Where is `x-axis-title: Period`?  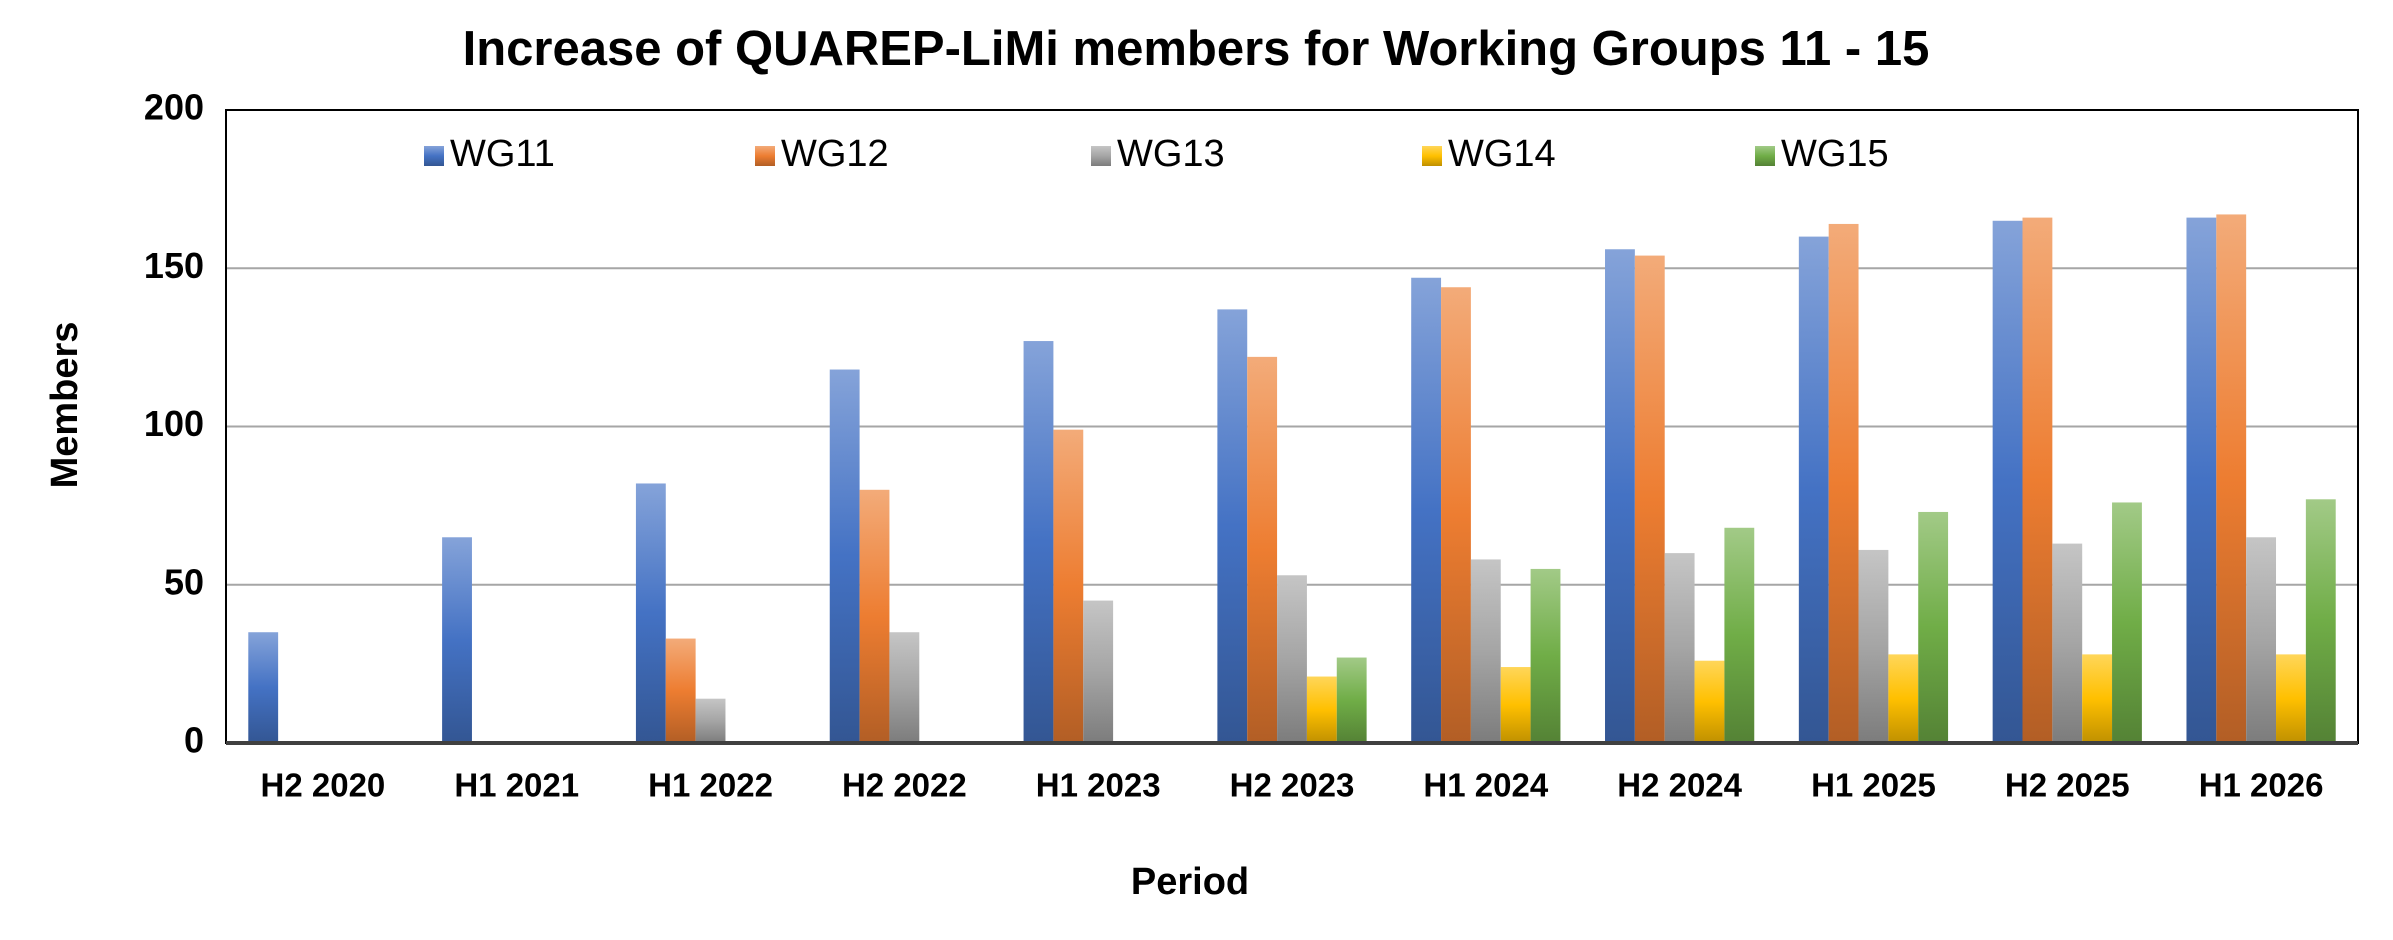
x-axis-title: Period is located at coordinates (1190, 882).